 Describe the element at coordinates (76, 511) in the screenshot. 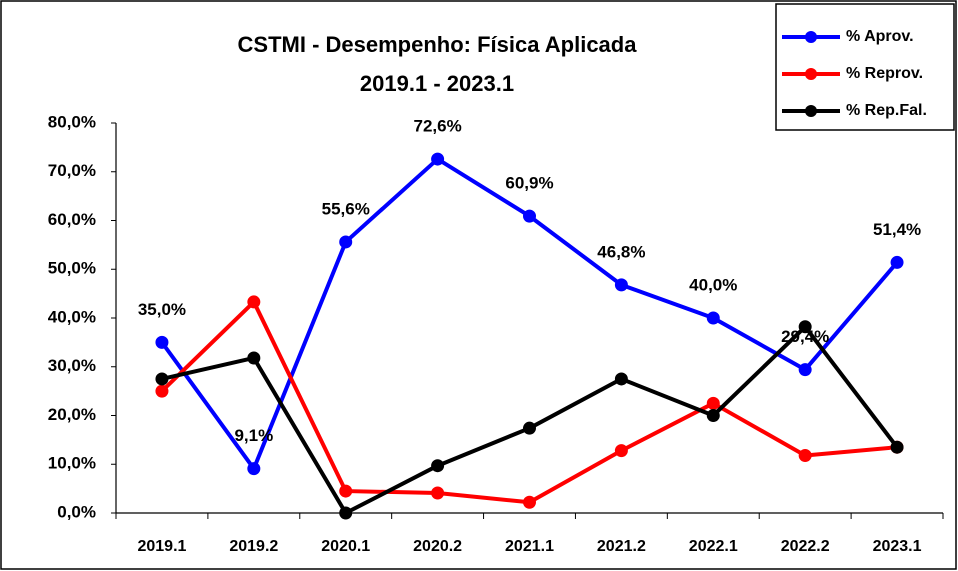

I see `y-tick-label: 0,0%` at that location.